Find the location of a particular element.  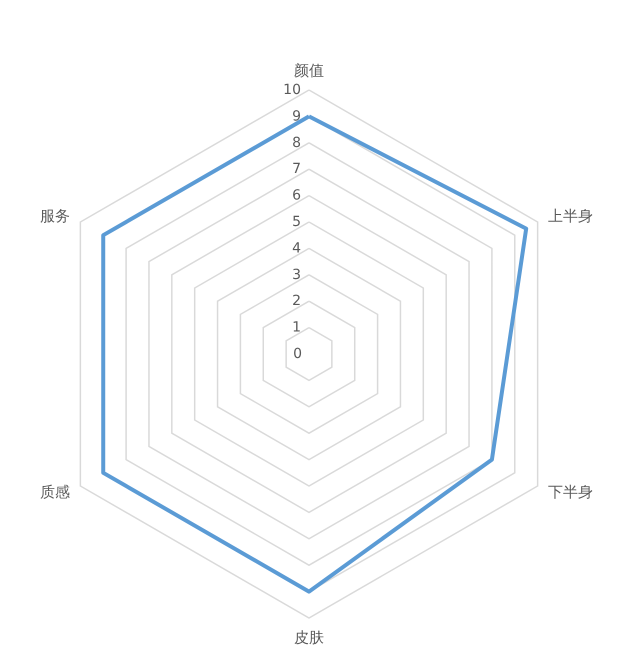

y-tick-label: 2 is located at coordinates (296, 301).